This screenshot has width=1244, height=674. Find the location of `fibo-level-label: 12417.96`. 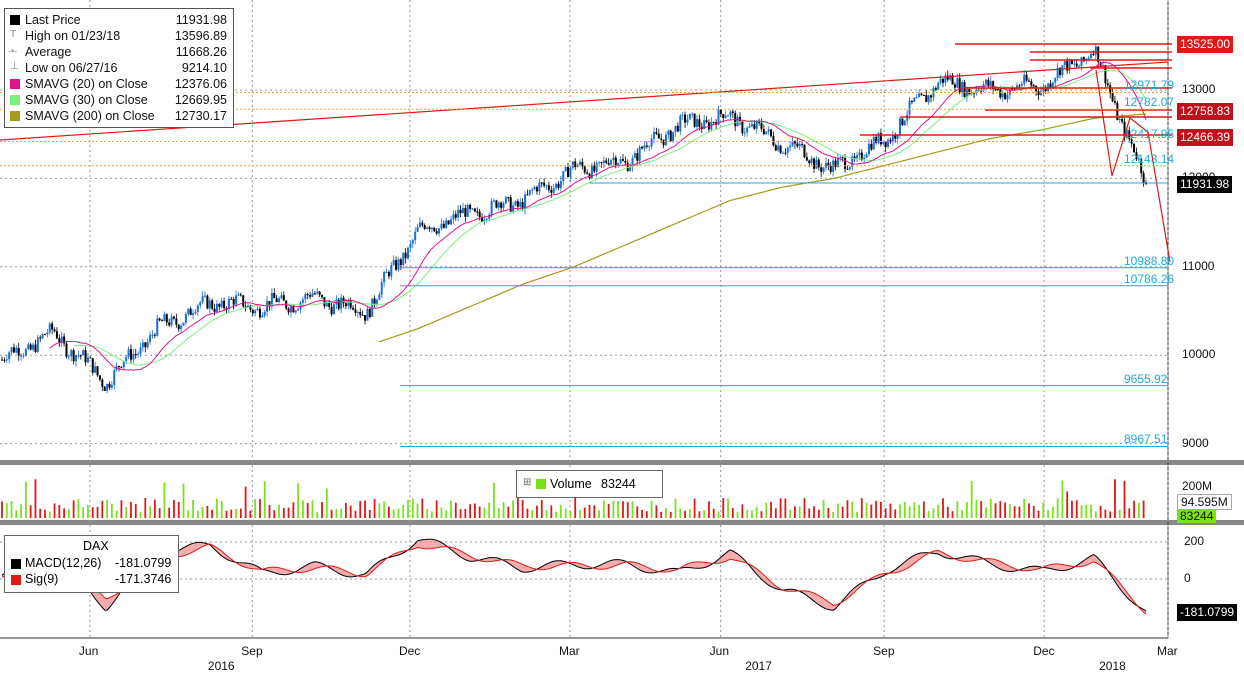

fibo-level-label: 12417.96 is located at coordinates (1149, 134).